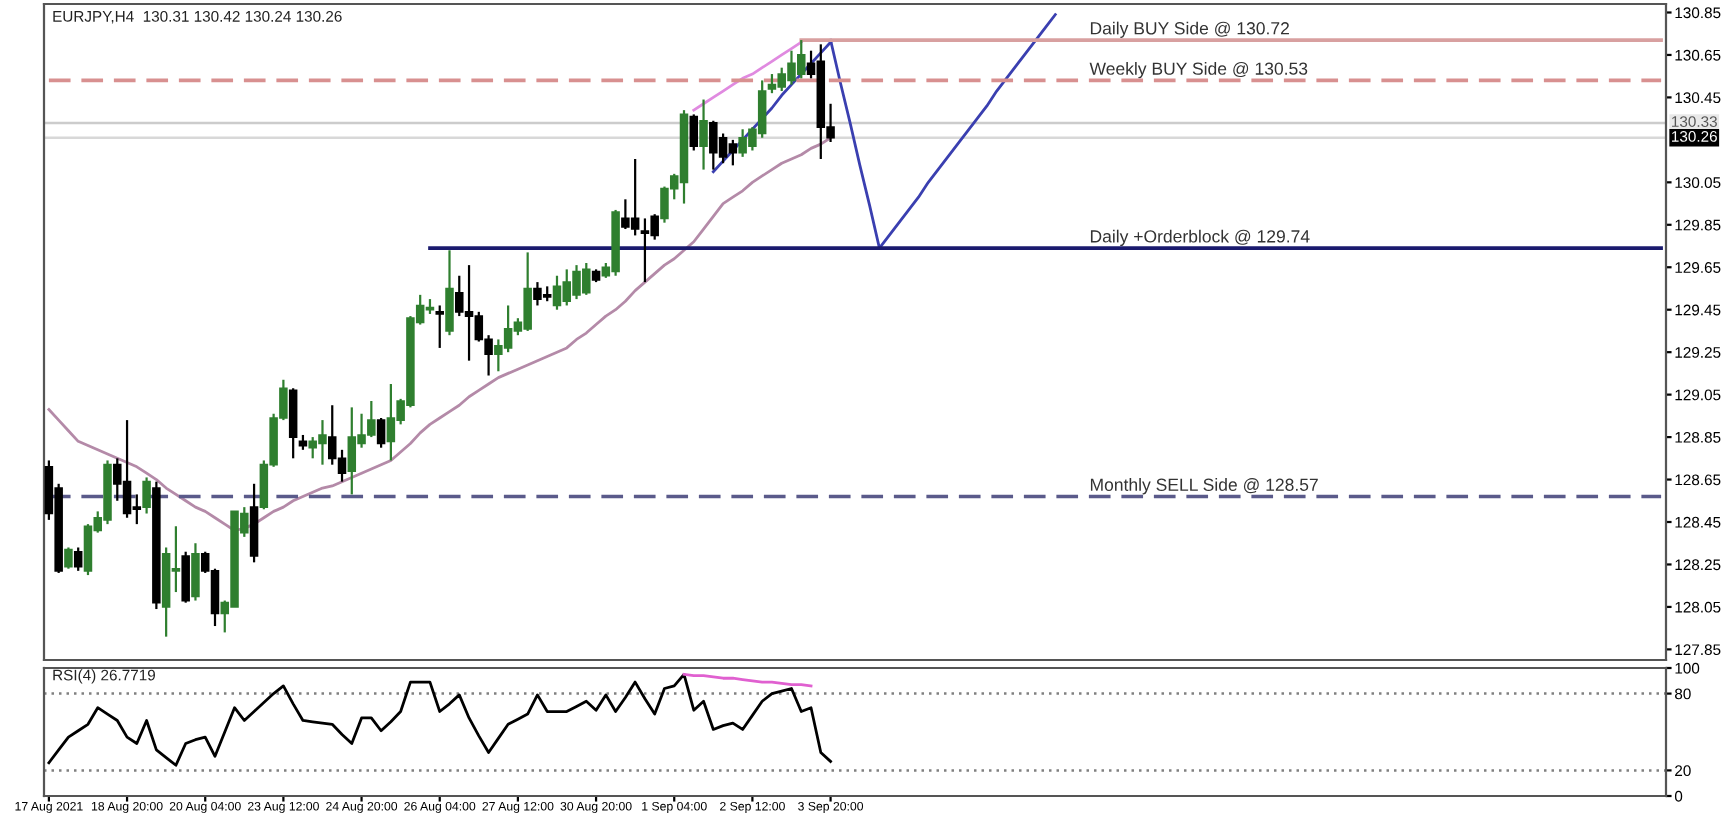  Describe the element at coordinates (1198, 70) in the screenshot. I see `series-label: Weekly BUY Side @ 130.53` at that location.